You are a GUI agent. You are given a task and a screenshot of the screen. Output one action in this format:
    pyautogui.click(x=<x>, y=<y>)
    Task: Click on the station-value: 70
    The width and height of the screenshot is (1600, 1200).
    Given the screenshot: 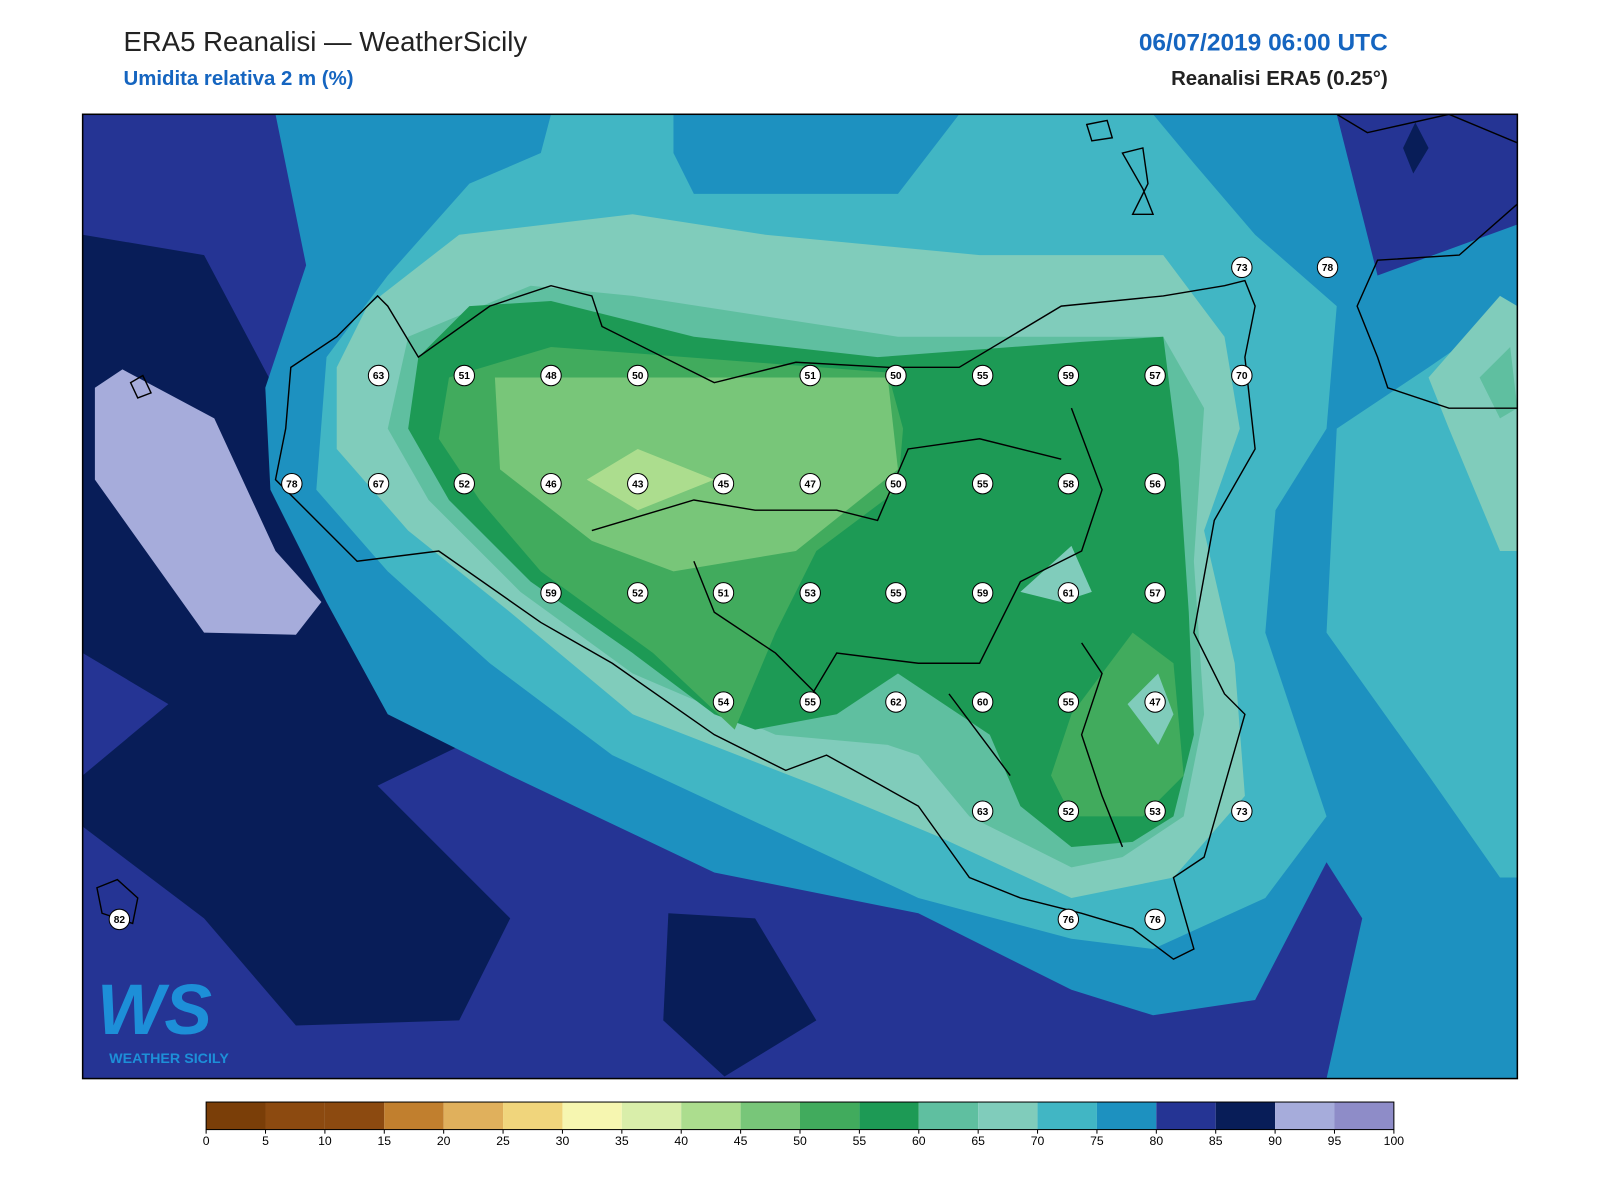 What is the action you would take?
    pyautogui.click(x=1242, y=376)
    